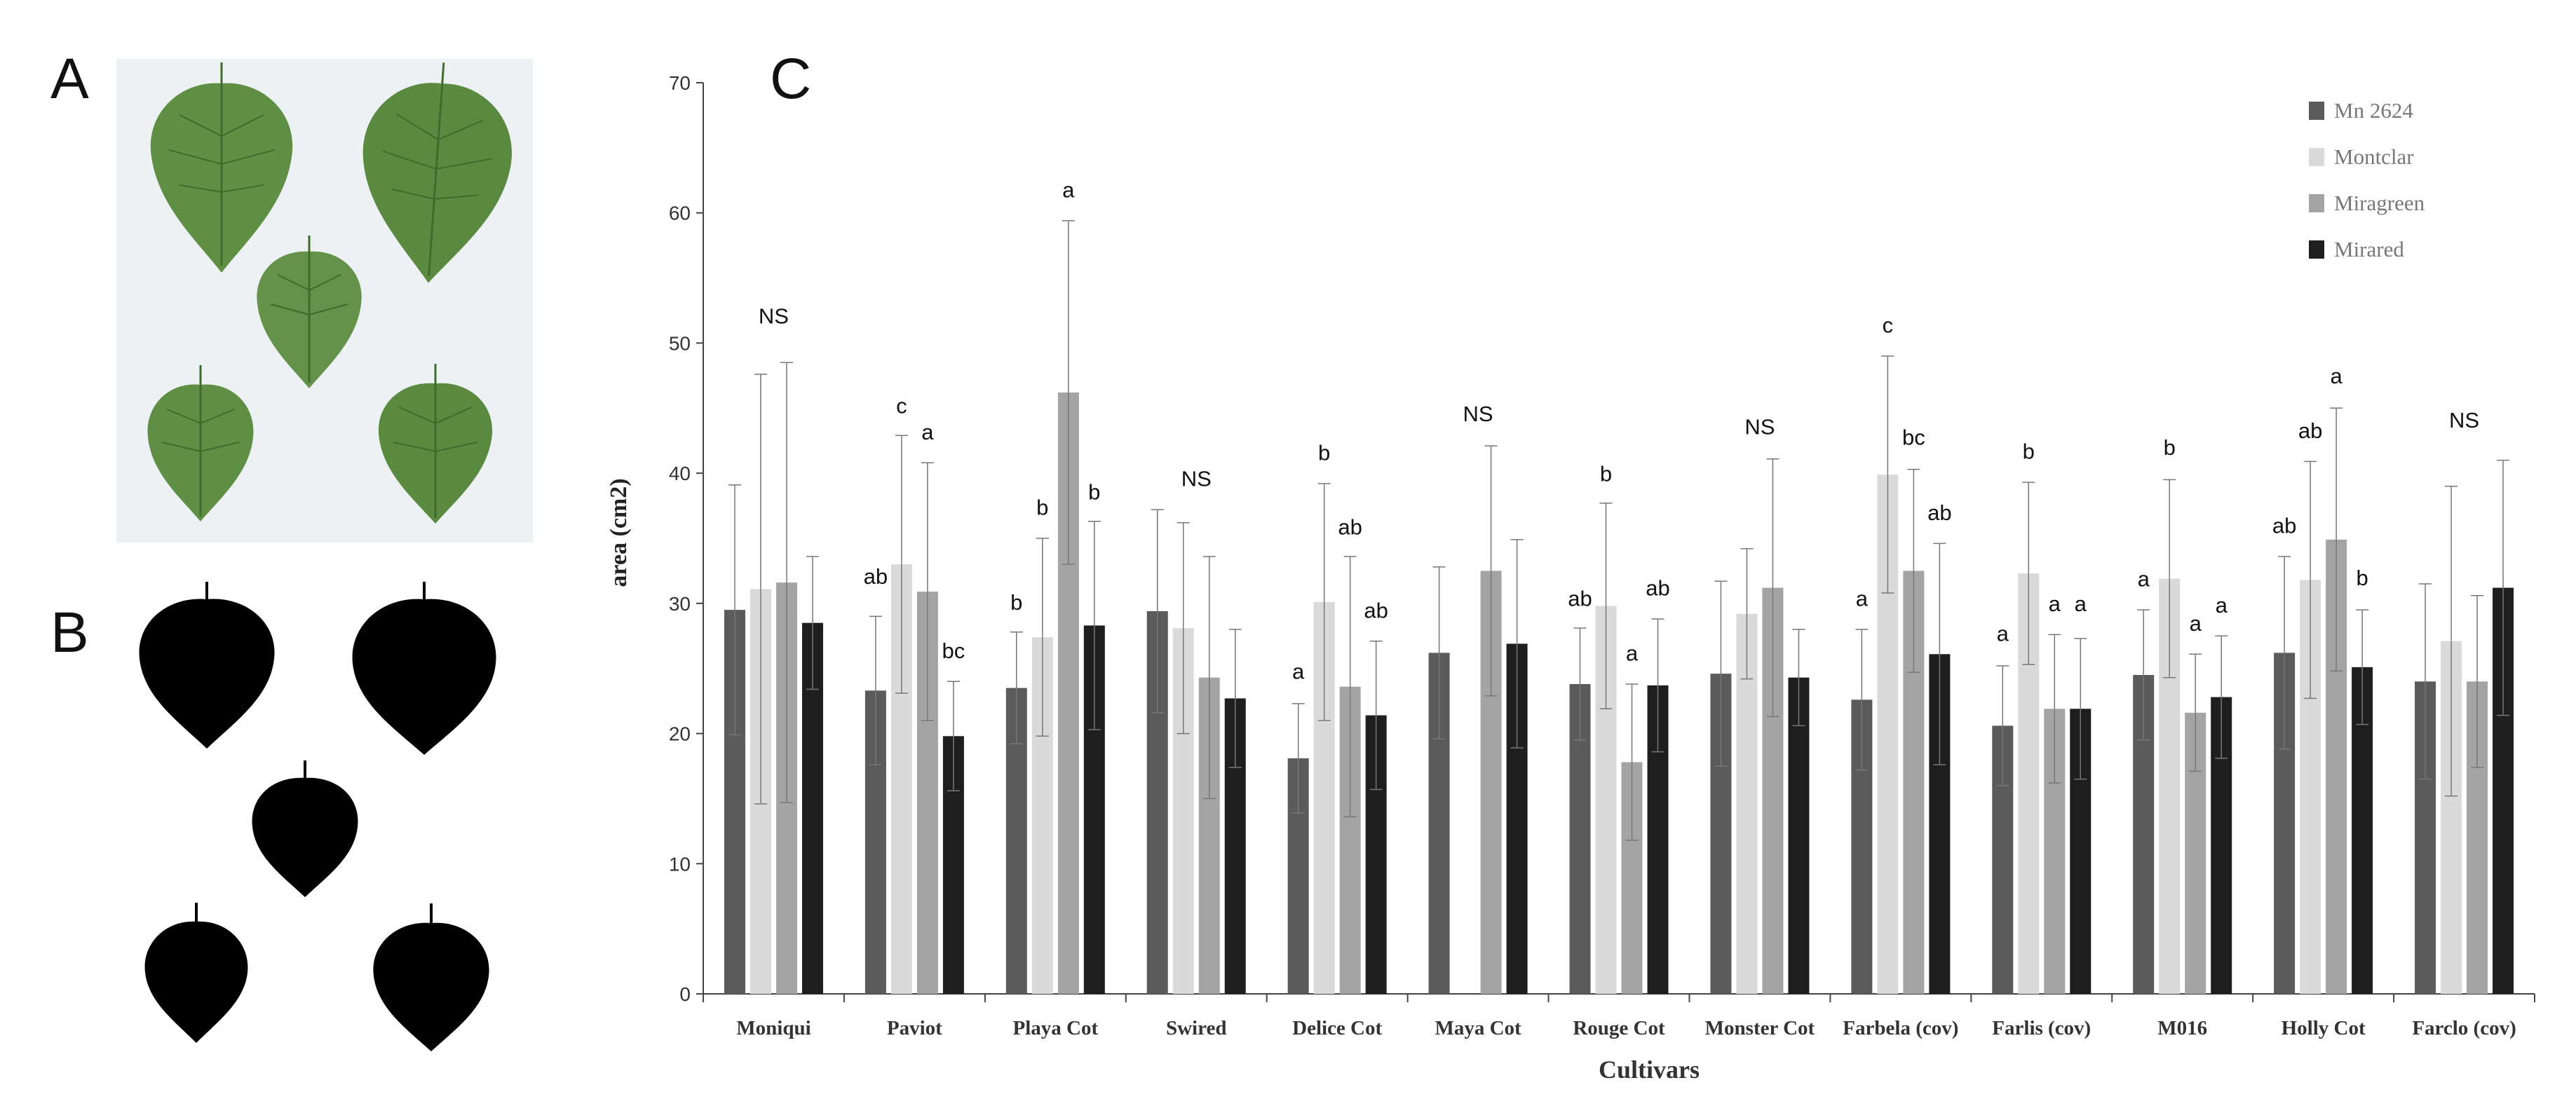 The height and width of the screenshot is (1099, 2576). Describe the element at coordinates (680, 864) in the screenshot. I see `y-tick-label: 10` at that location.